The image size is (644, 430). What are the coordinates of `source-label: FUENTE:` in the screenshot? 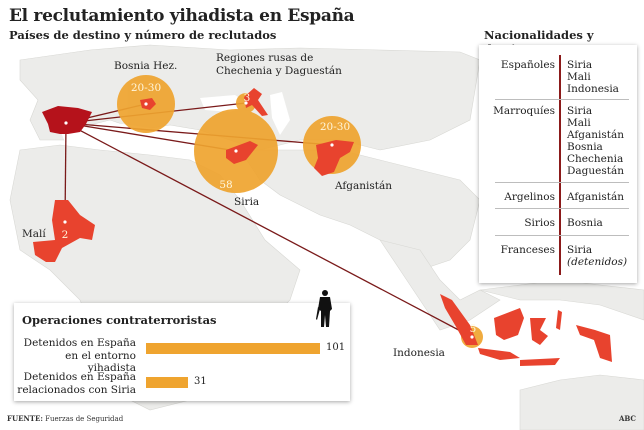 It's located at (25, 418).